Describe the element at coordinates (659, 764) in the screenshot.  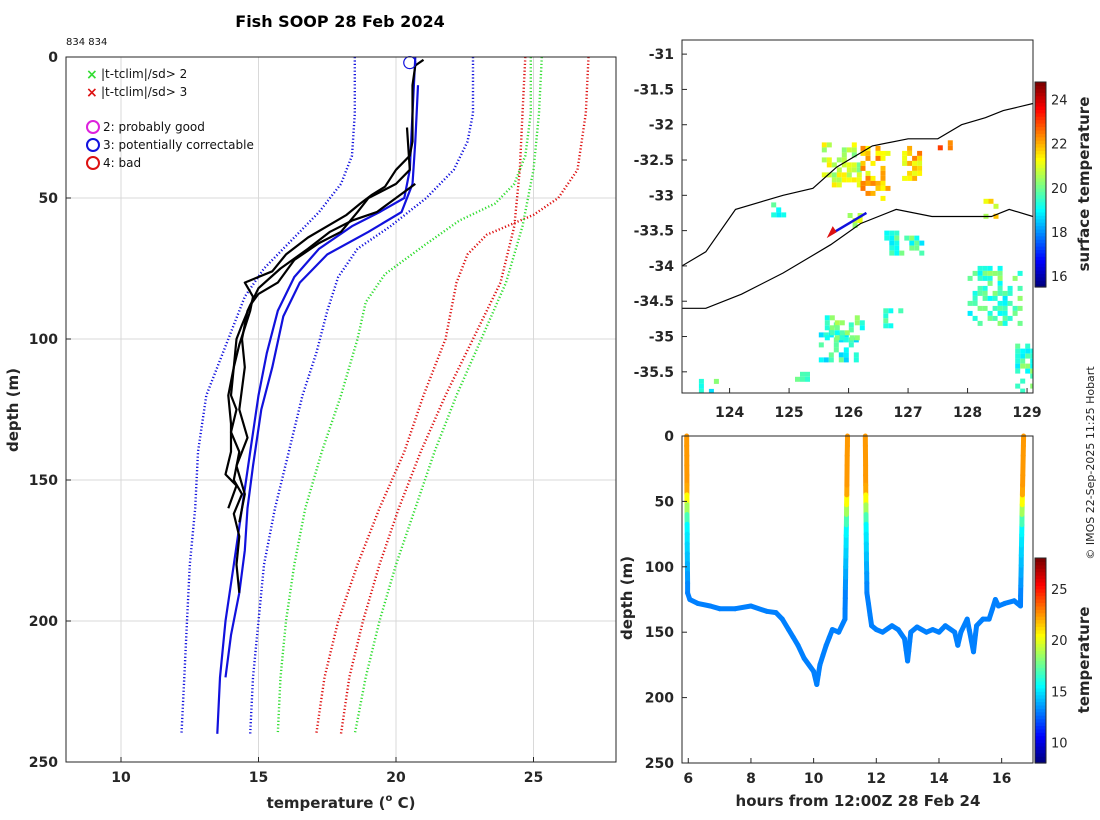
I see `timeseries-ytick-label: 250` at that location.